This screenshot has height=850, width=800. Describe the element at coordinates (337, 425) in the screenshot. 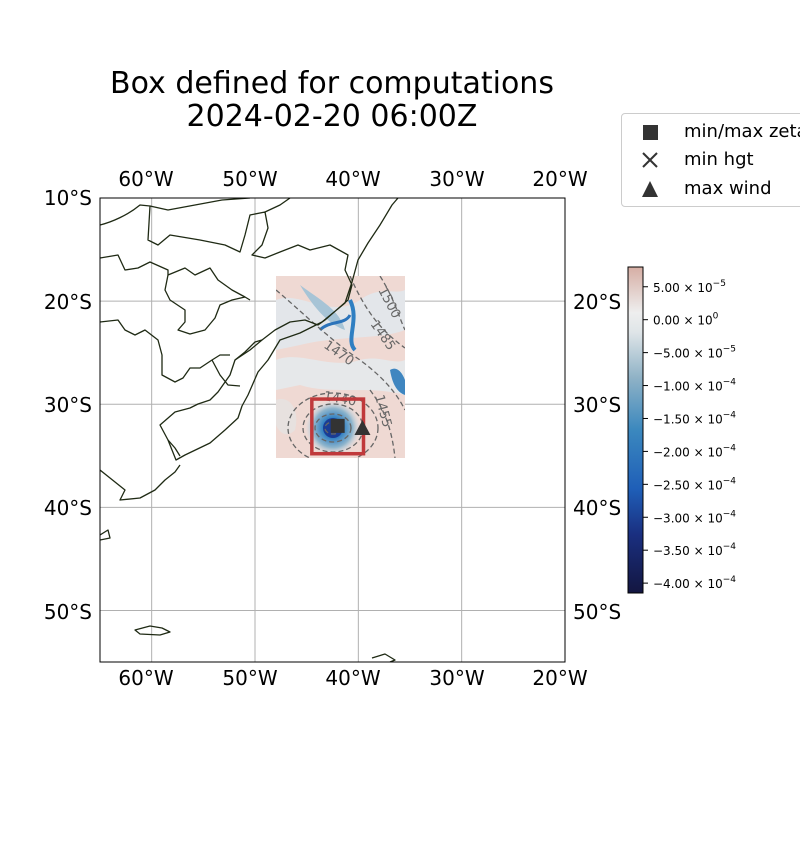

I see `min-max-zeta-marker` at that location.